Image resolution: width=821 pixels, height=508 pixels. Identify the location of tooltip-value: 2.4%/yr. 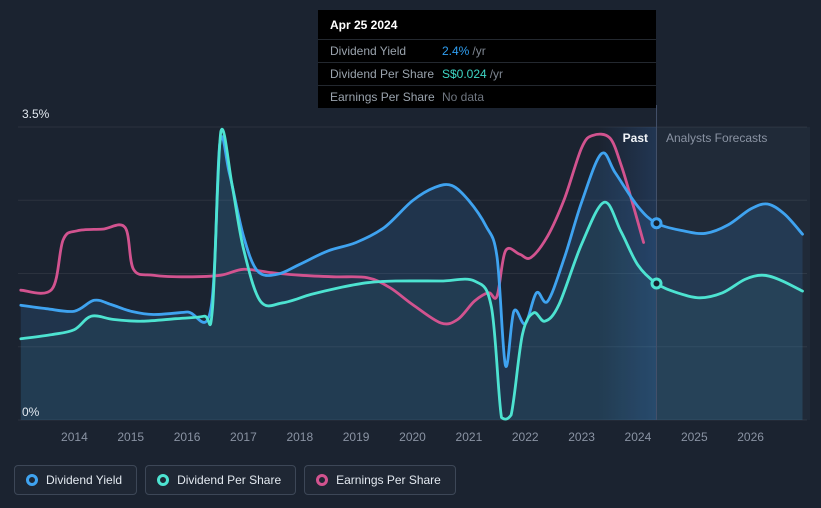
(464, 51).